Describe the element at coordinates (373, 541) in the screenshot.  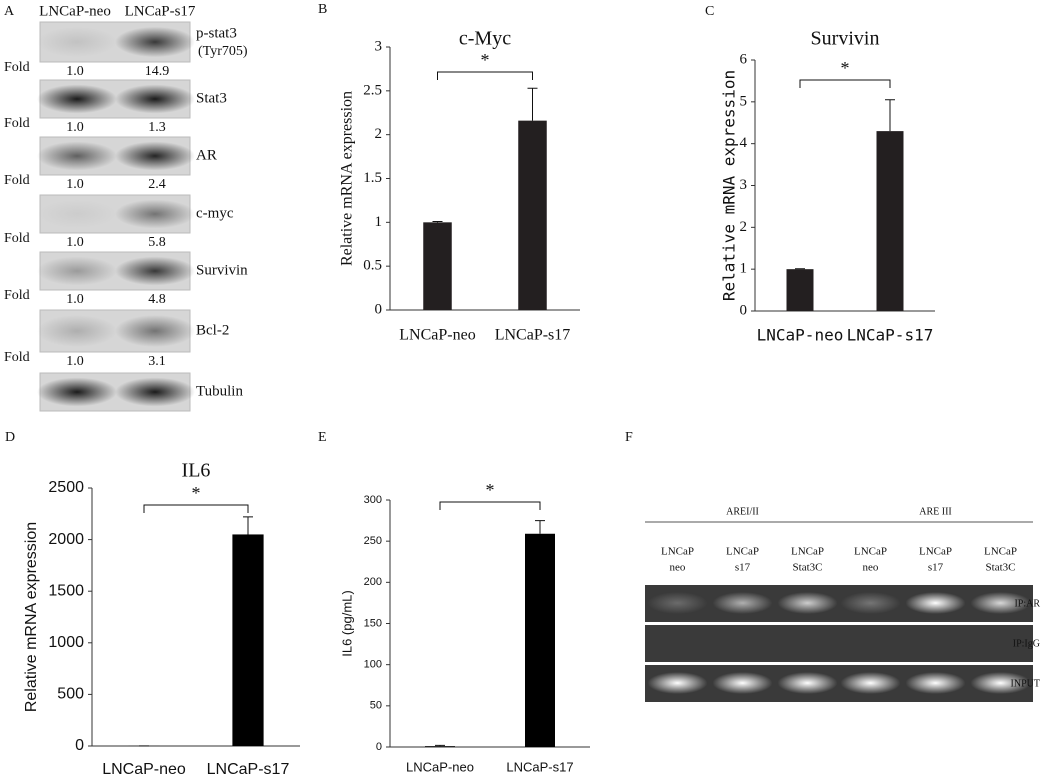
I see `y-tick-label: 250` at that location.